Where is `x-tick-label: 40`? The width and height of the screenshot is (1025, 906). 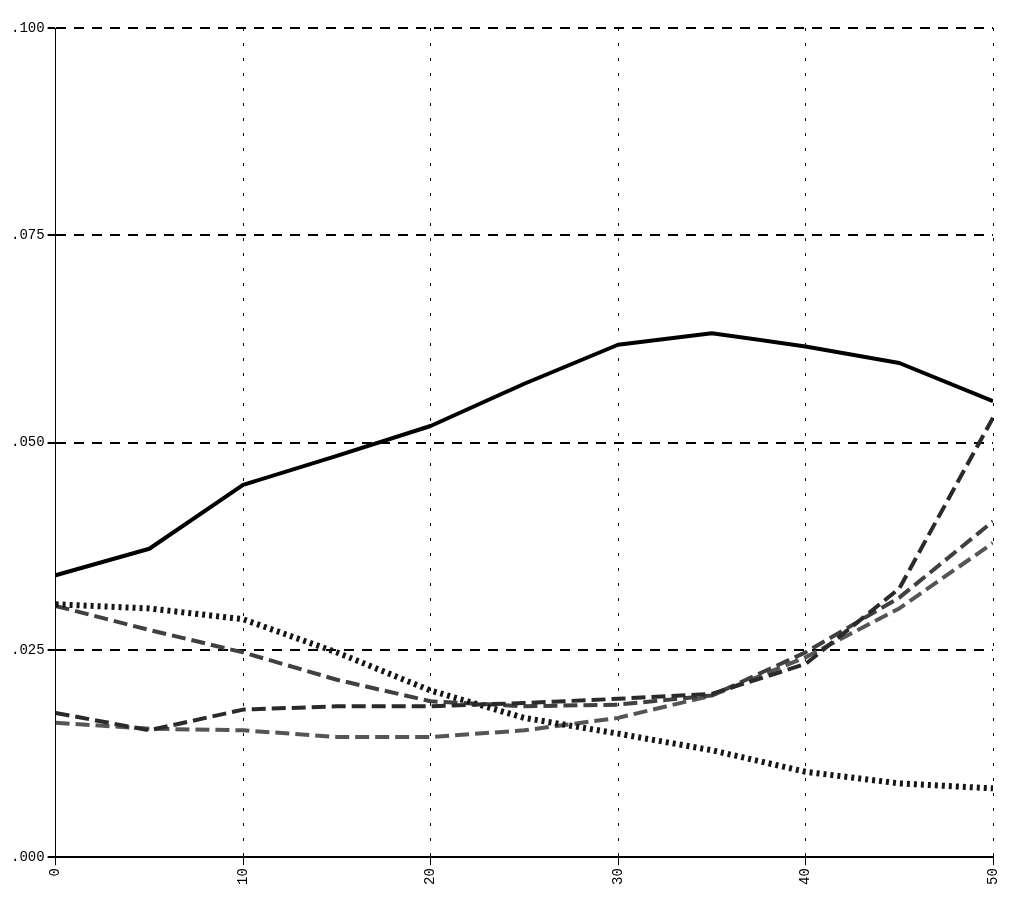 x-tick-label: 40 is located at coordinates (805, 877).